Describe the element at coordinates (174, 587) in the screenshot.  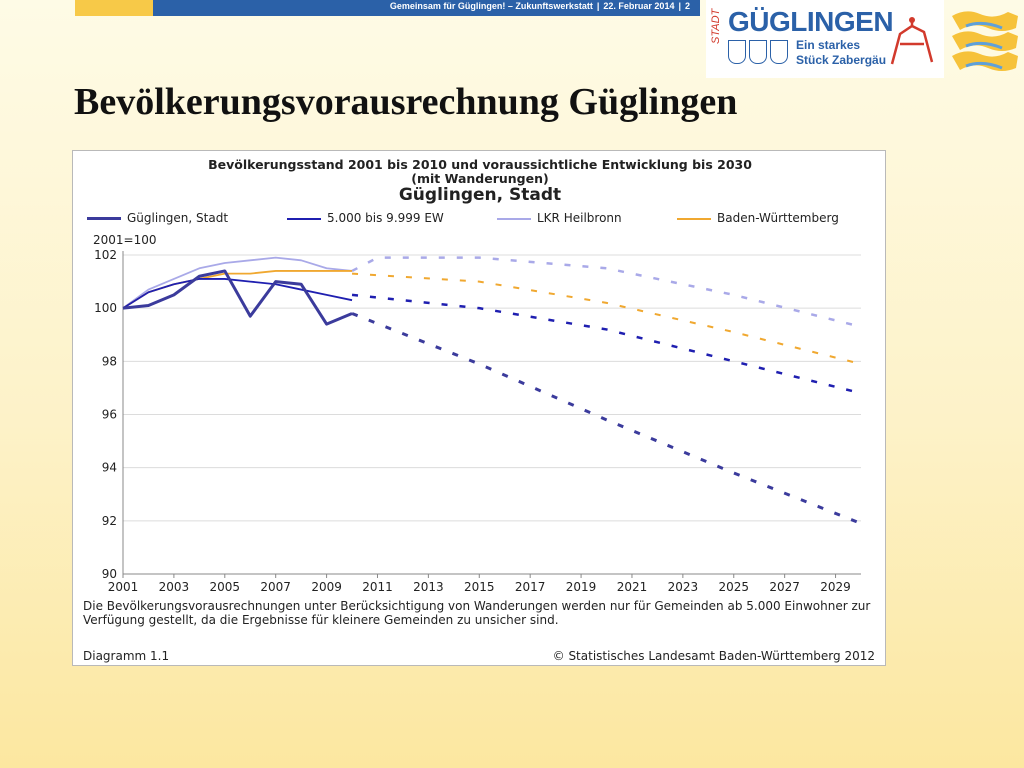
I see `x-tick-label: 2003` at that location.